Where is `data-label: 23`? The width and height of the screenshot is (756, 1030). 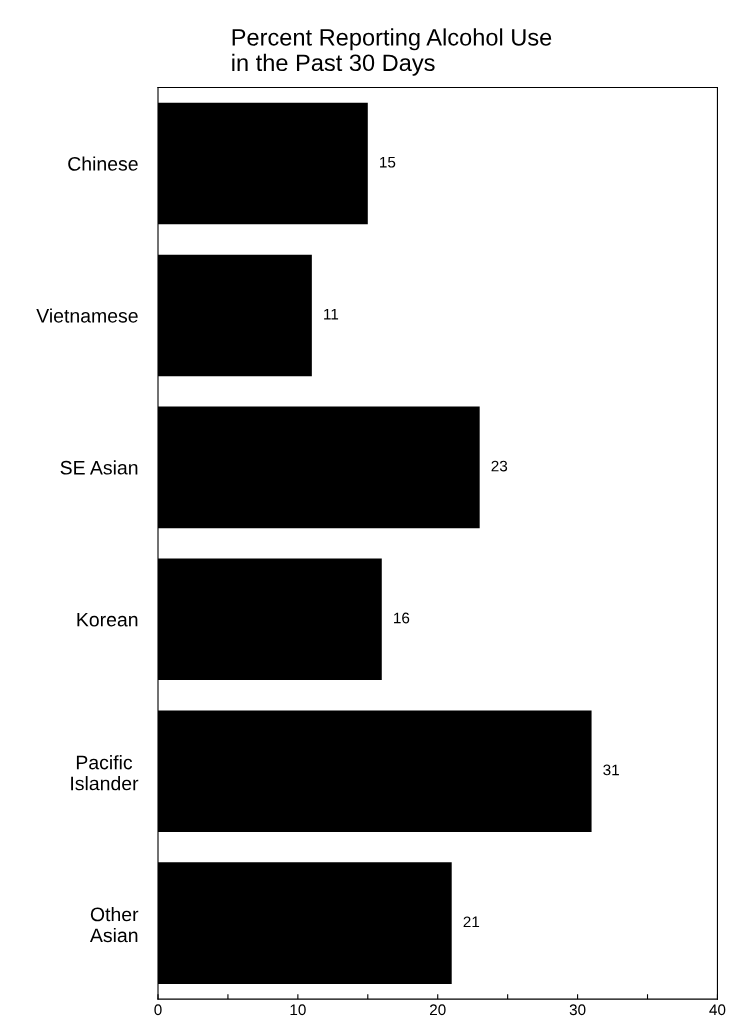
data-label: 23 is located at coordinates (499, 466).